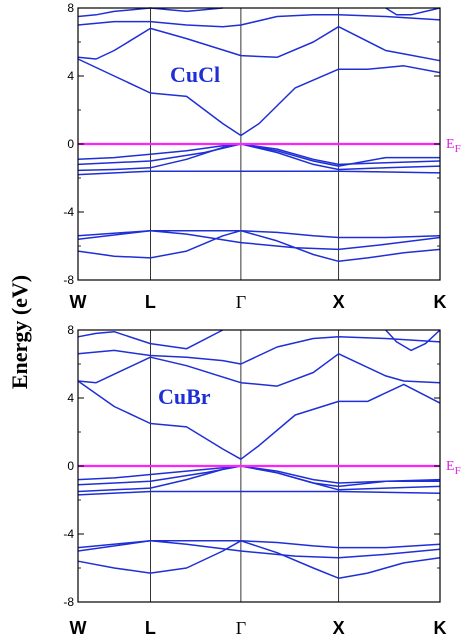 This screenshot has height=642, width=474. Describe the element at coordinates (184, 396) in the screenshot. I see `material-label: CuBr` at that location.